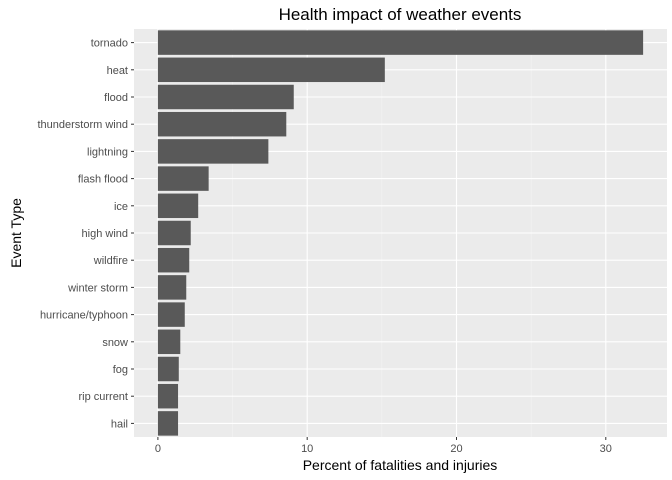  Describe the element at coordinates (121, 207) in the screenshot. I see `y-tick-label: ice` at that location.